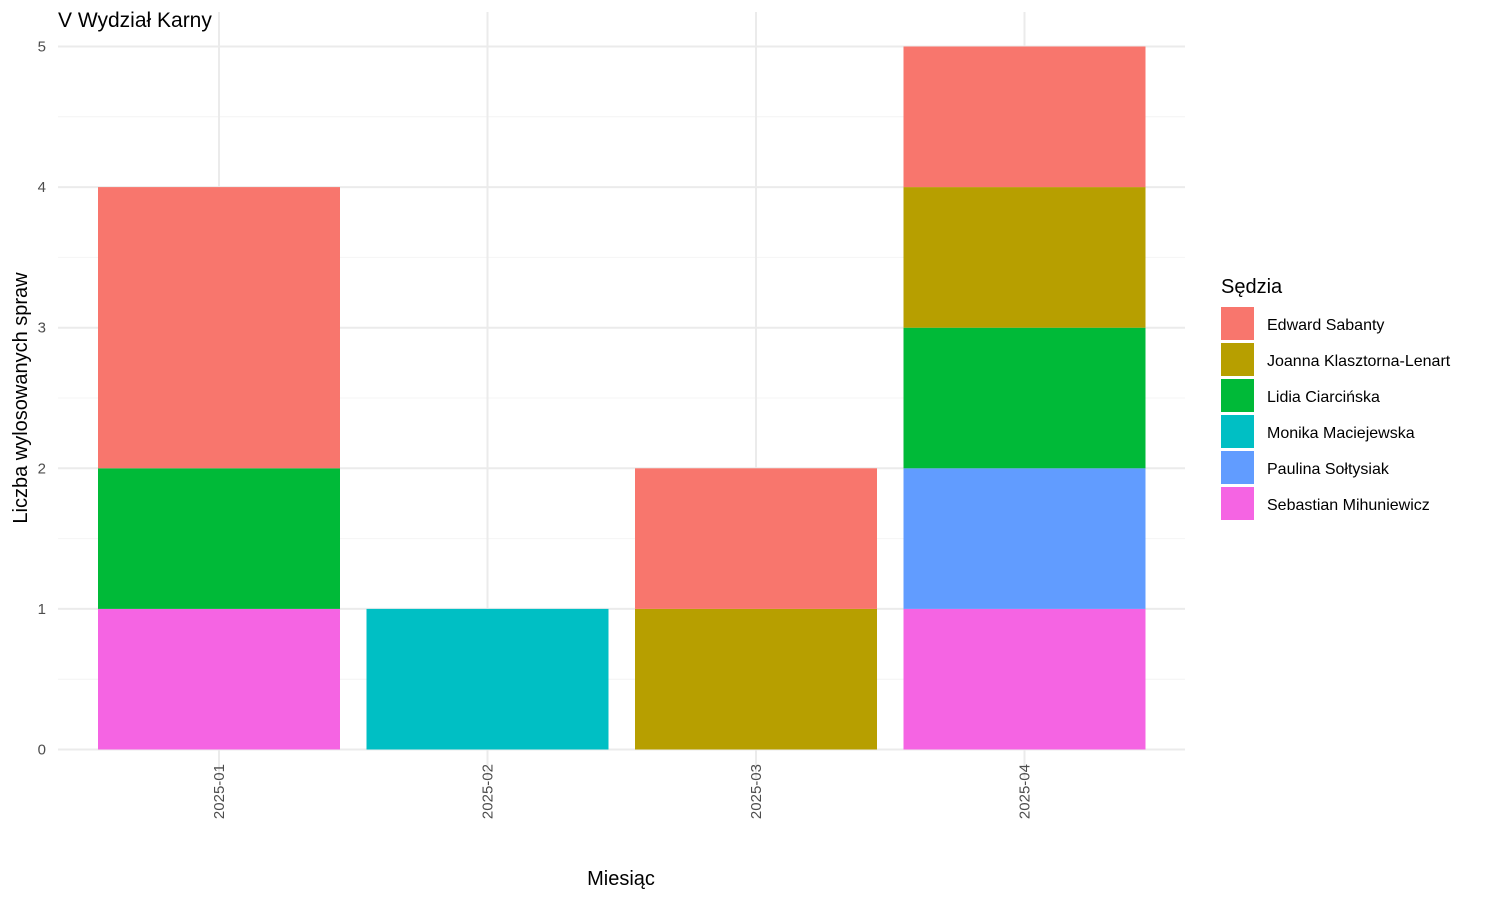  Describe the element at coordinates (1341, 433) in the screenshot. I see `legend-label: Monika Maciejewska` at that location.